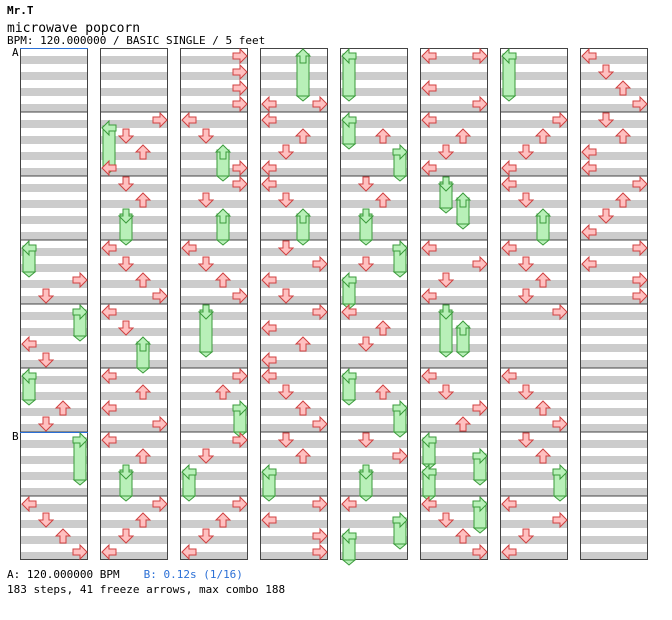  What do you see at coordinates (206, 312) in the screenshot?
I see `freeze-arrow-down-icon` at bounding box center [206, 312].